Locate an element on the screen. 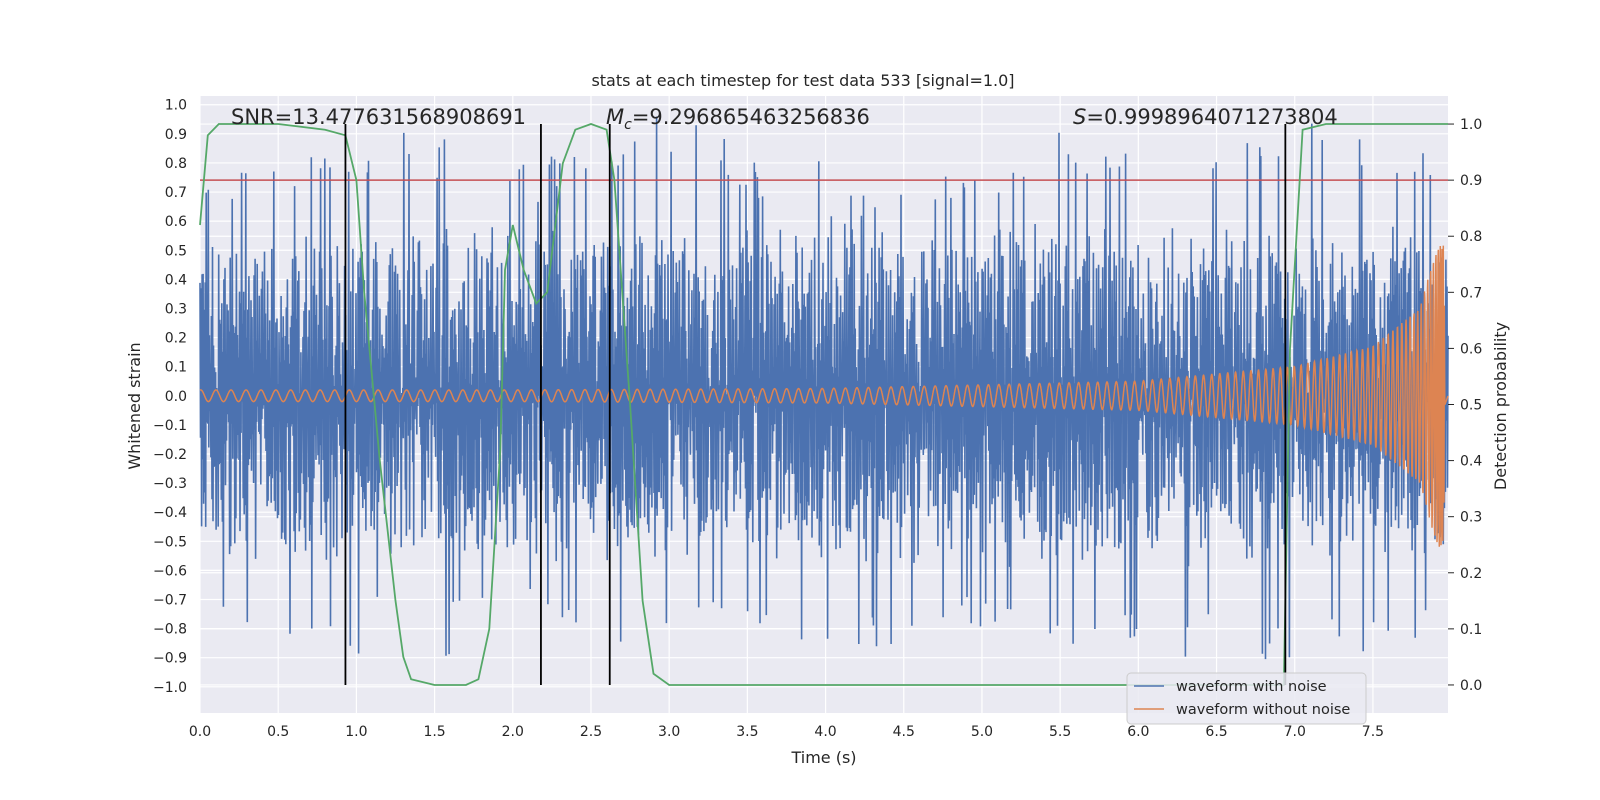 The width and height of the screenshot is (1600, 800). x-axis-label: Time (s) is located at coordinates (823, 757).